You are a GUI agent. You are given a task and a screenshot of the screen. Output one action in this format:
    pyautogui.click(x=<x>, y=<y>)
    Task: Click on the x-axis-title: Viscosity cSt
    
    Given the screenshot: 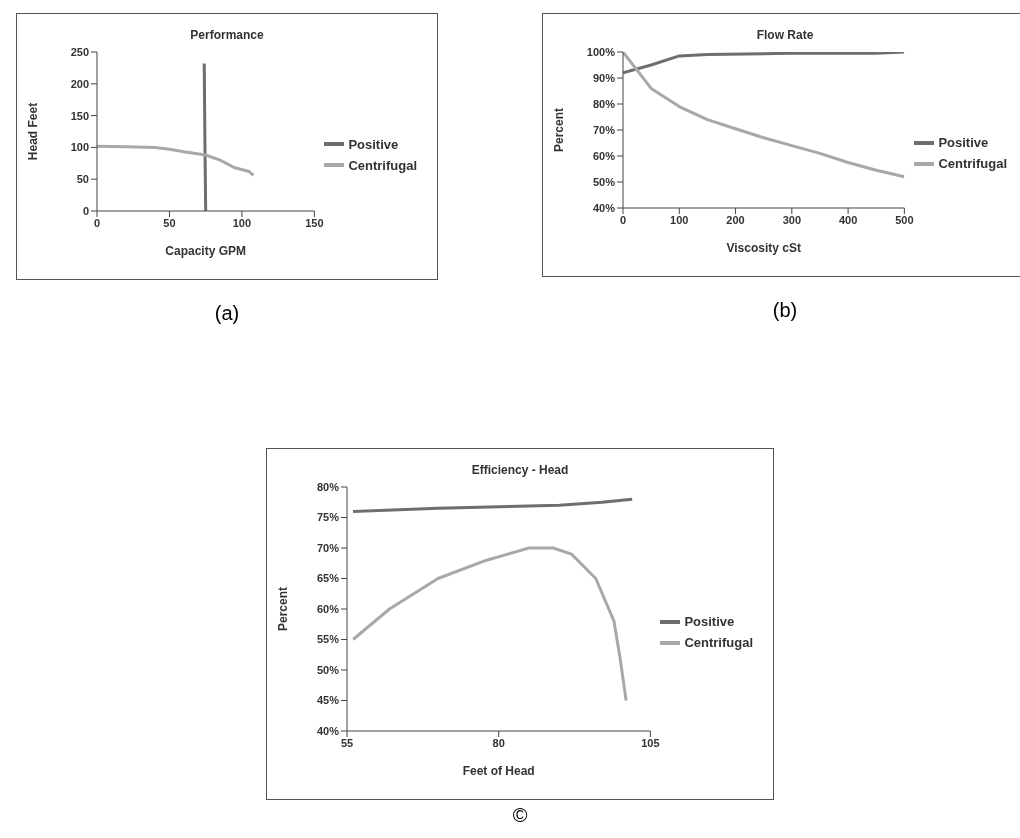 What is the action you would take?
    pyautogui.click(x=763, y=248)
    